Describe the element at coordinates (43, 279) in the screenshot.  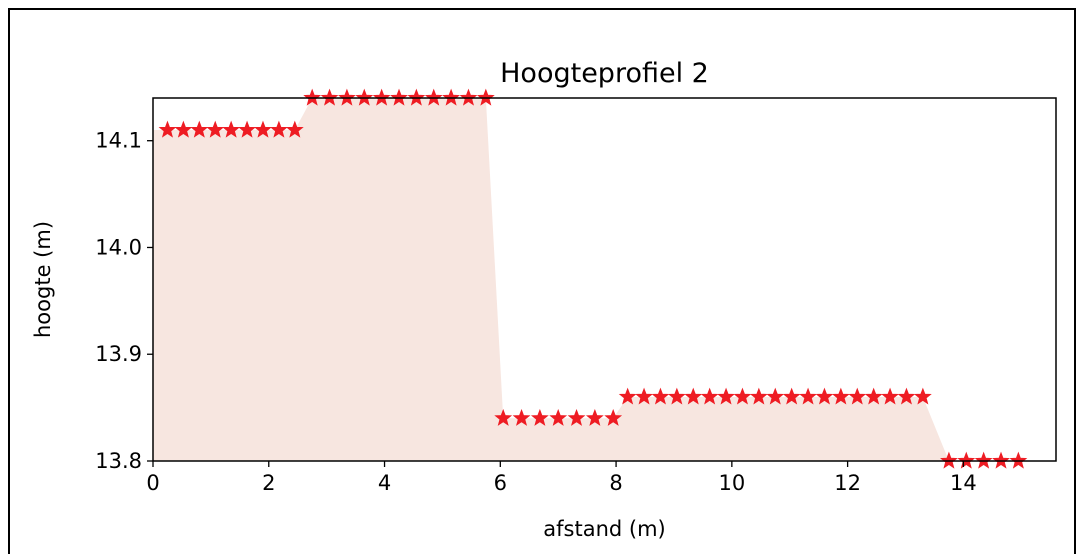
I see `y-axis-label: hoogte (m)` at that location.